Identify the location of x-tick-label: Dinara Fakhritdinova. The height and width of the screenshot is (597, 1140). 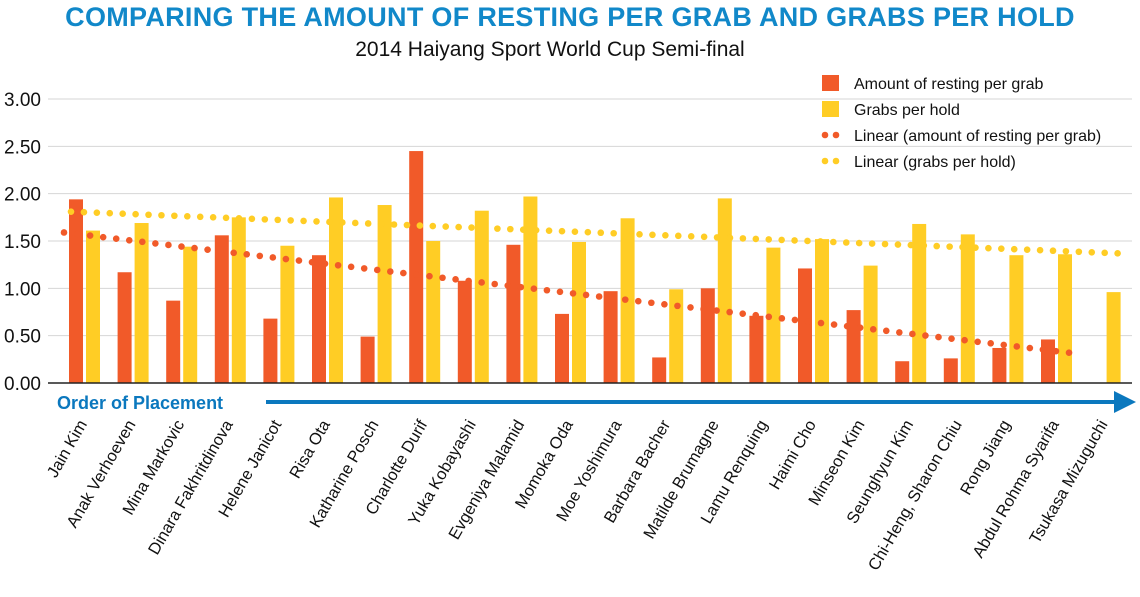
(191, 487).